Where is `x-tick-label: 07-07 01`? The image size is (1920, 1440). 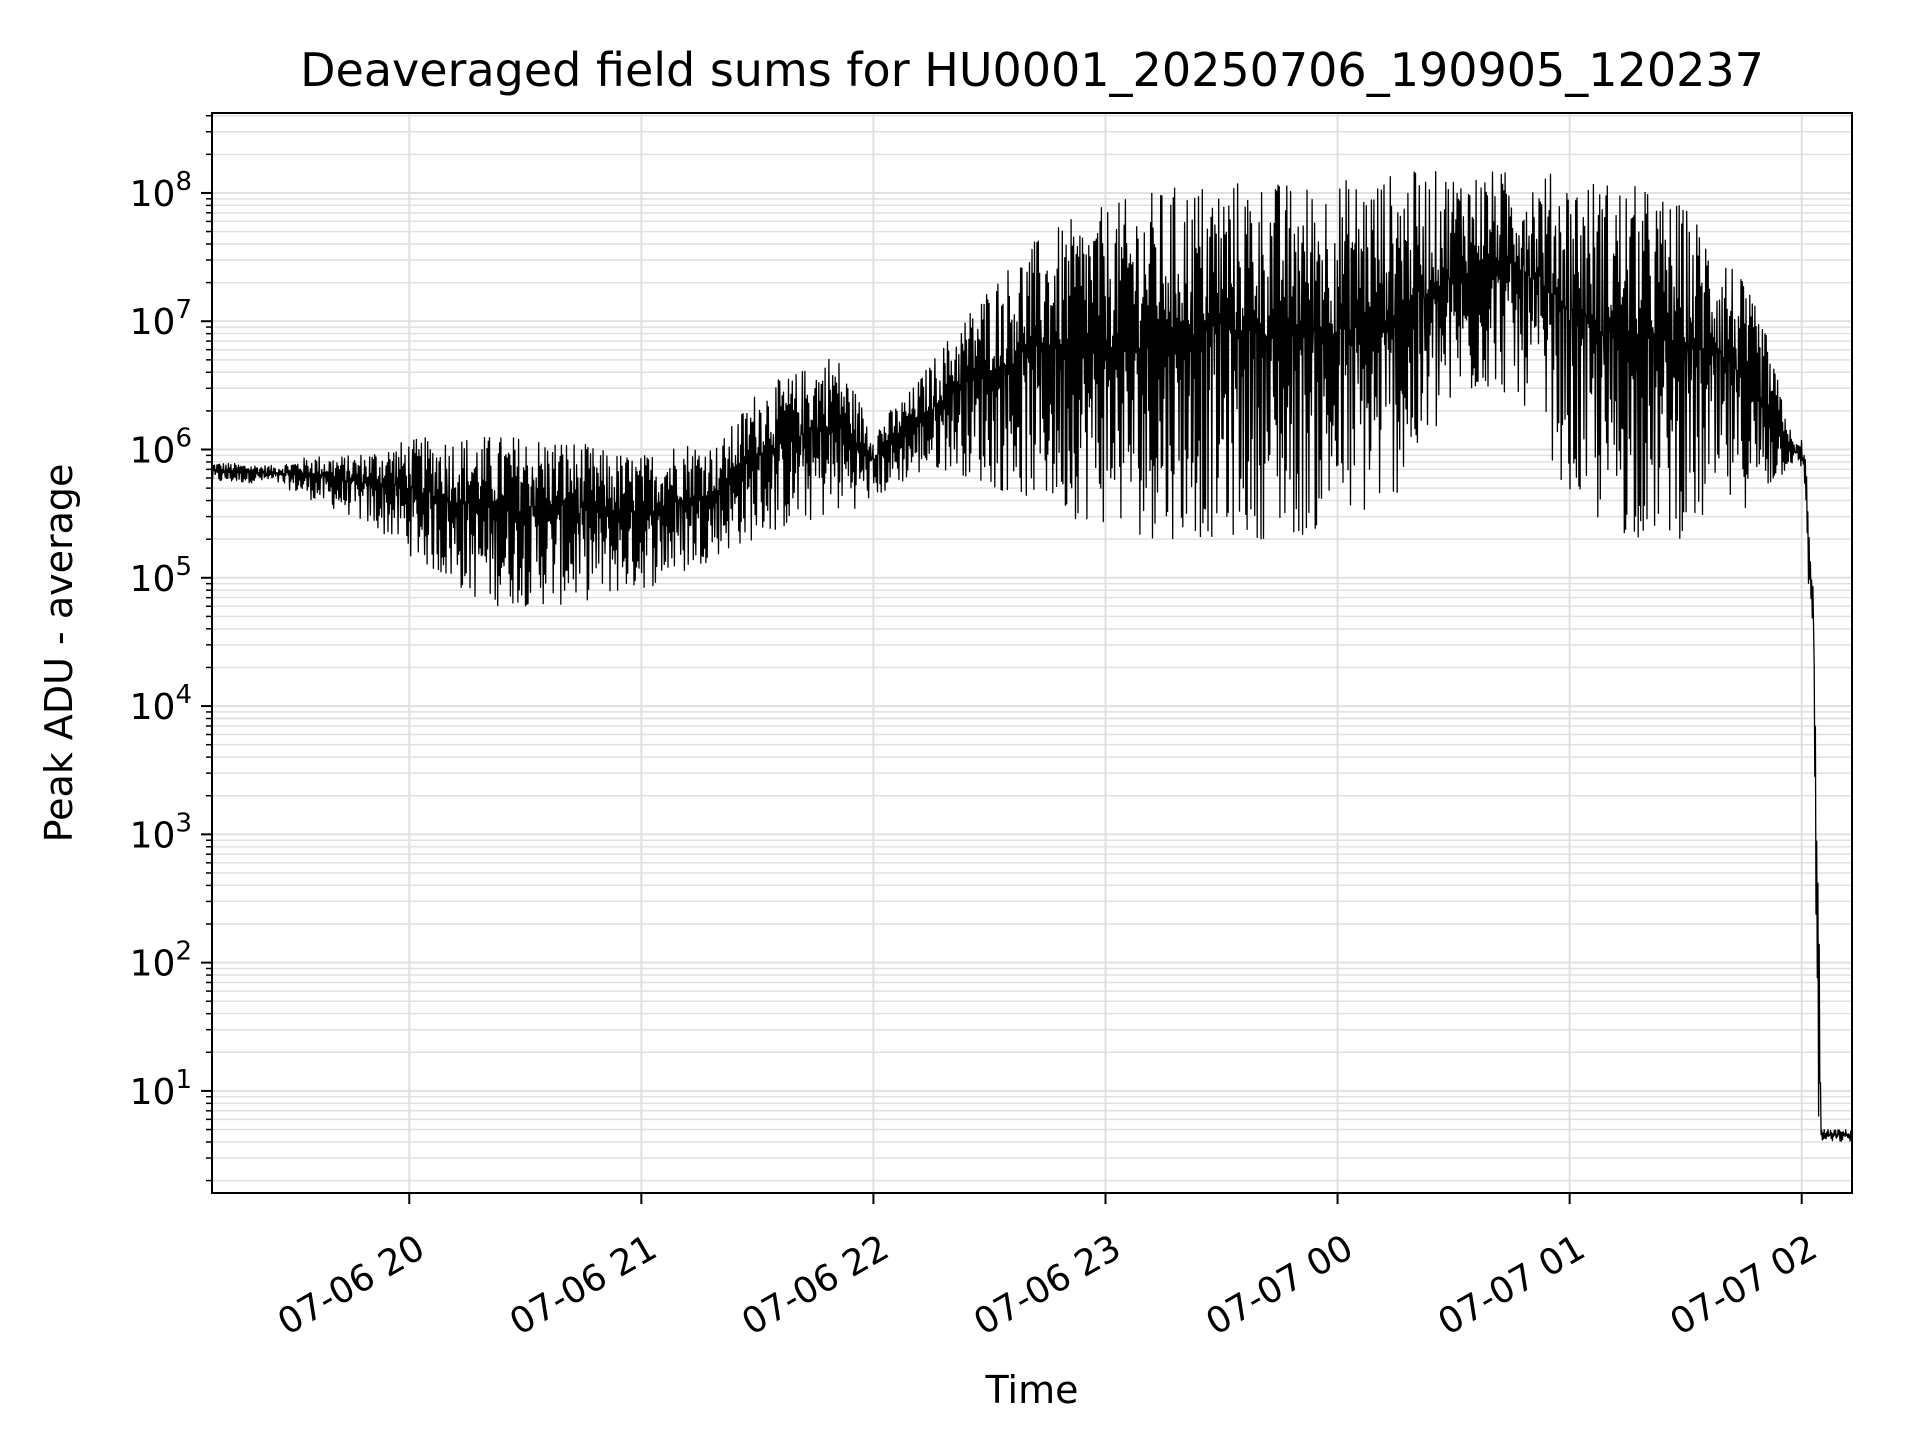 x-tick-label: 07-07 01 is located at coordinates (1511, 1285).